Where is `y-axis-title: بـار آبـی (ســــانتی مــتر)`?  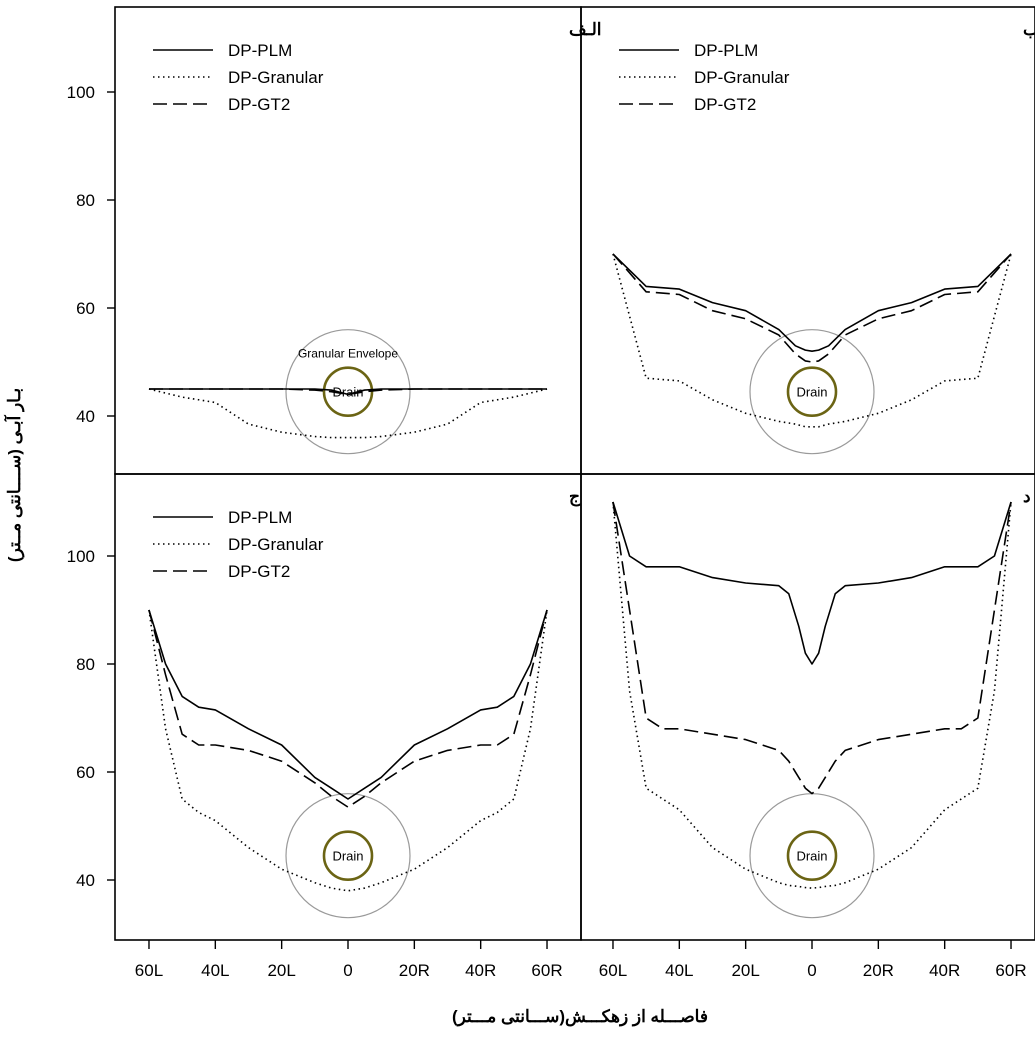 y-axis-title: بـار آبـی (ســــانتی مــتر) is located at coordinates (14, 475).